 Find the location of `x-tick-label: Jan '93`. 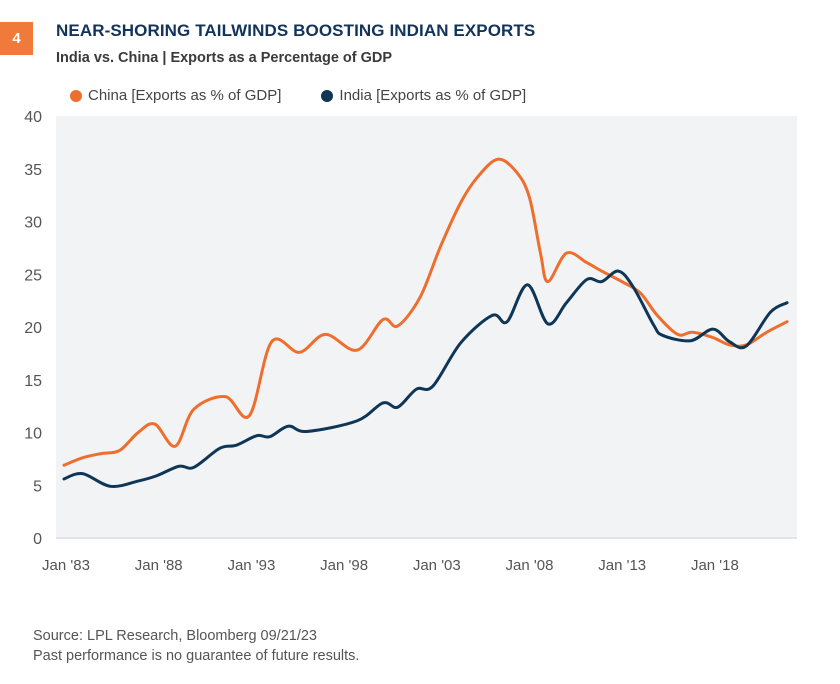

x-tick-label: Jan '93 is located at coordinates (251, 565).